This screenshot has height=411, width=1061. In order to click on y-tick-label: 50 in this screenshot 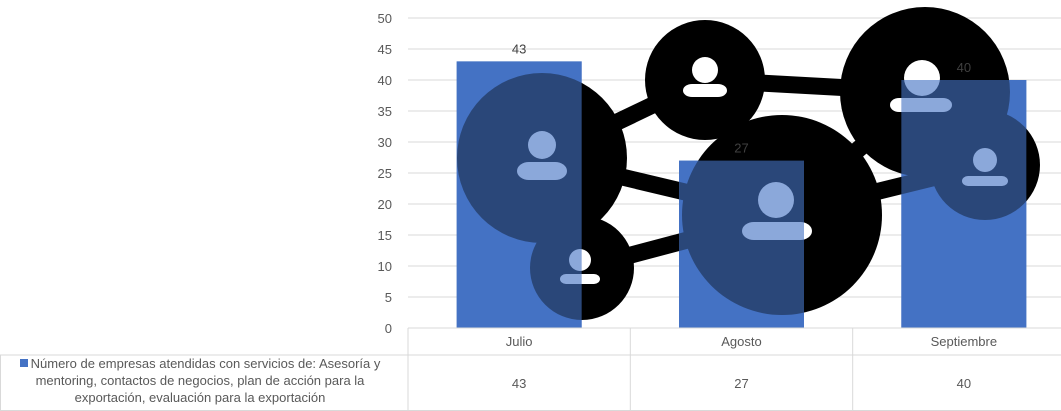, I will do `click(385, 18)`.